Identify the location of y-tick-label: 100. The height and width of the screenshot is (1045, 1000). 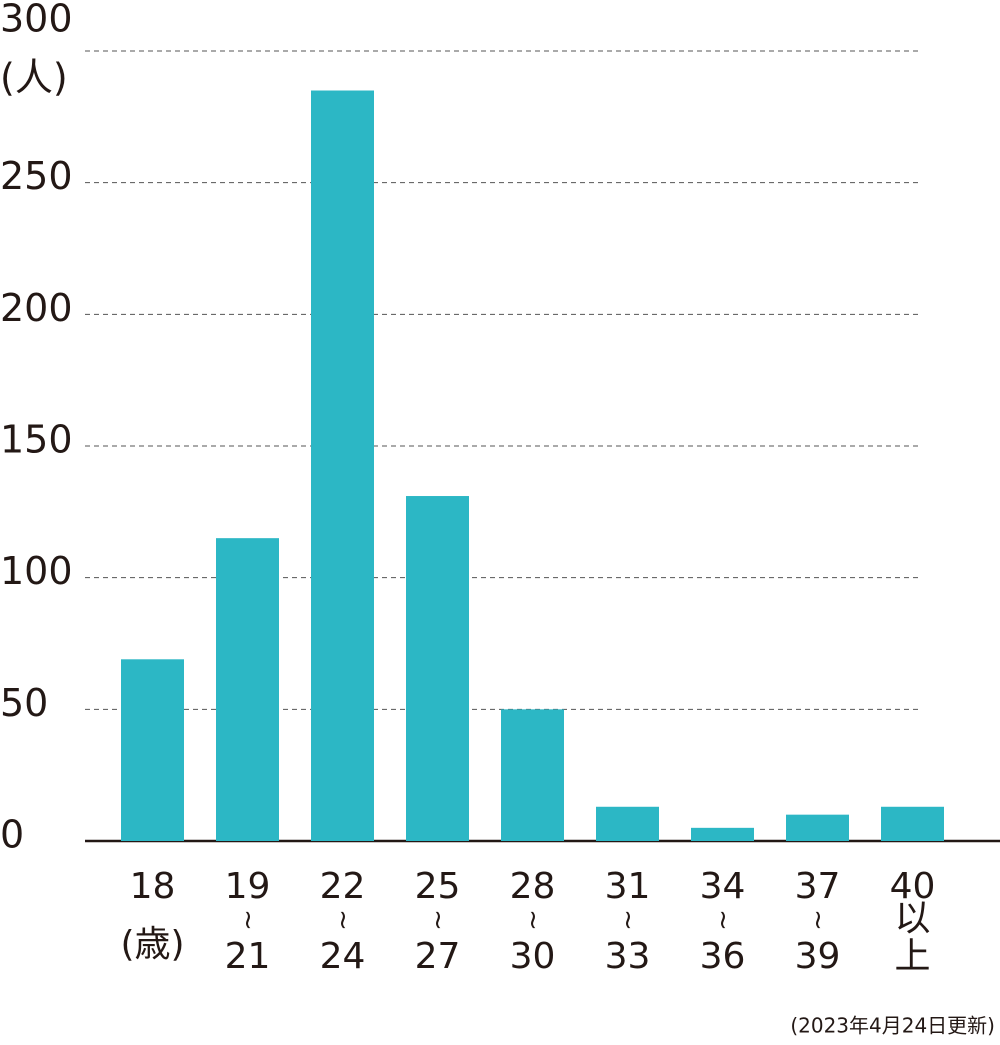
(36, 571).